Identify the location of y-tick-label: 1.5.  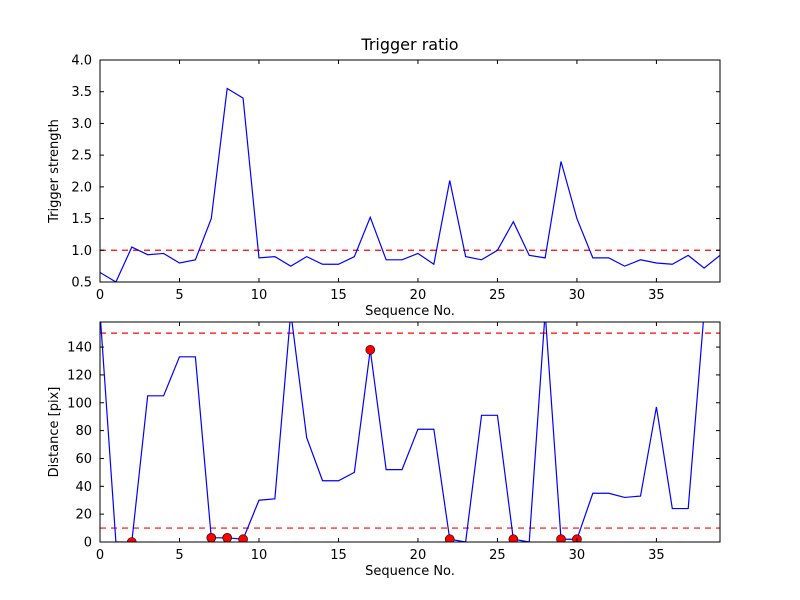
(81, 219).